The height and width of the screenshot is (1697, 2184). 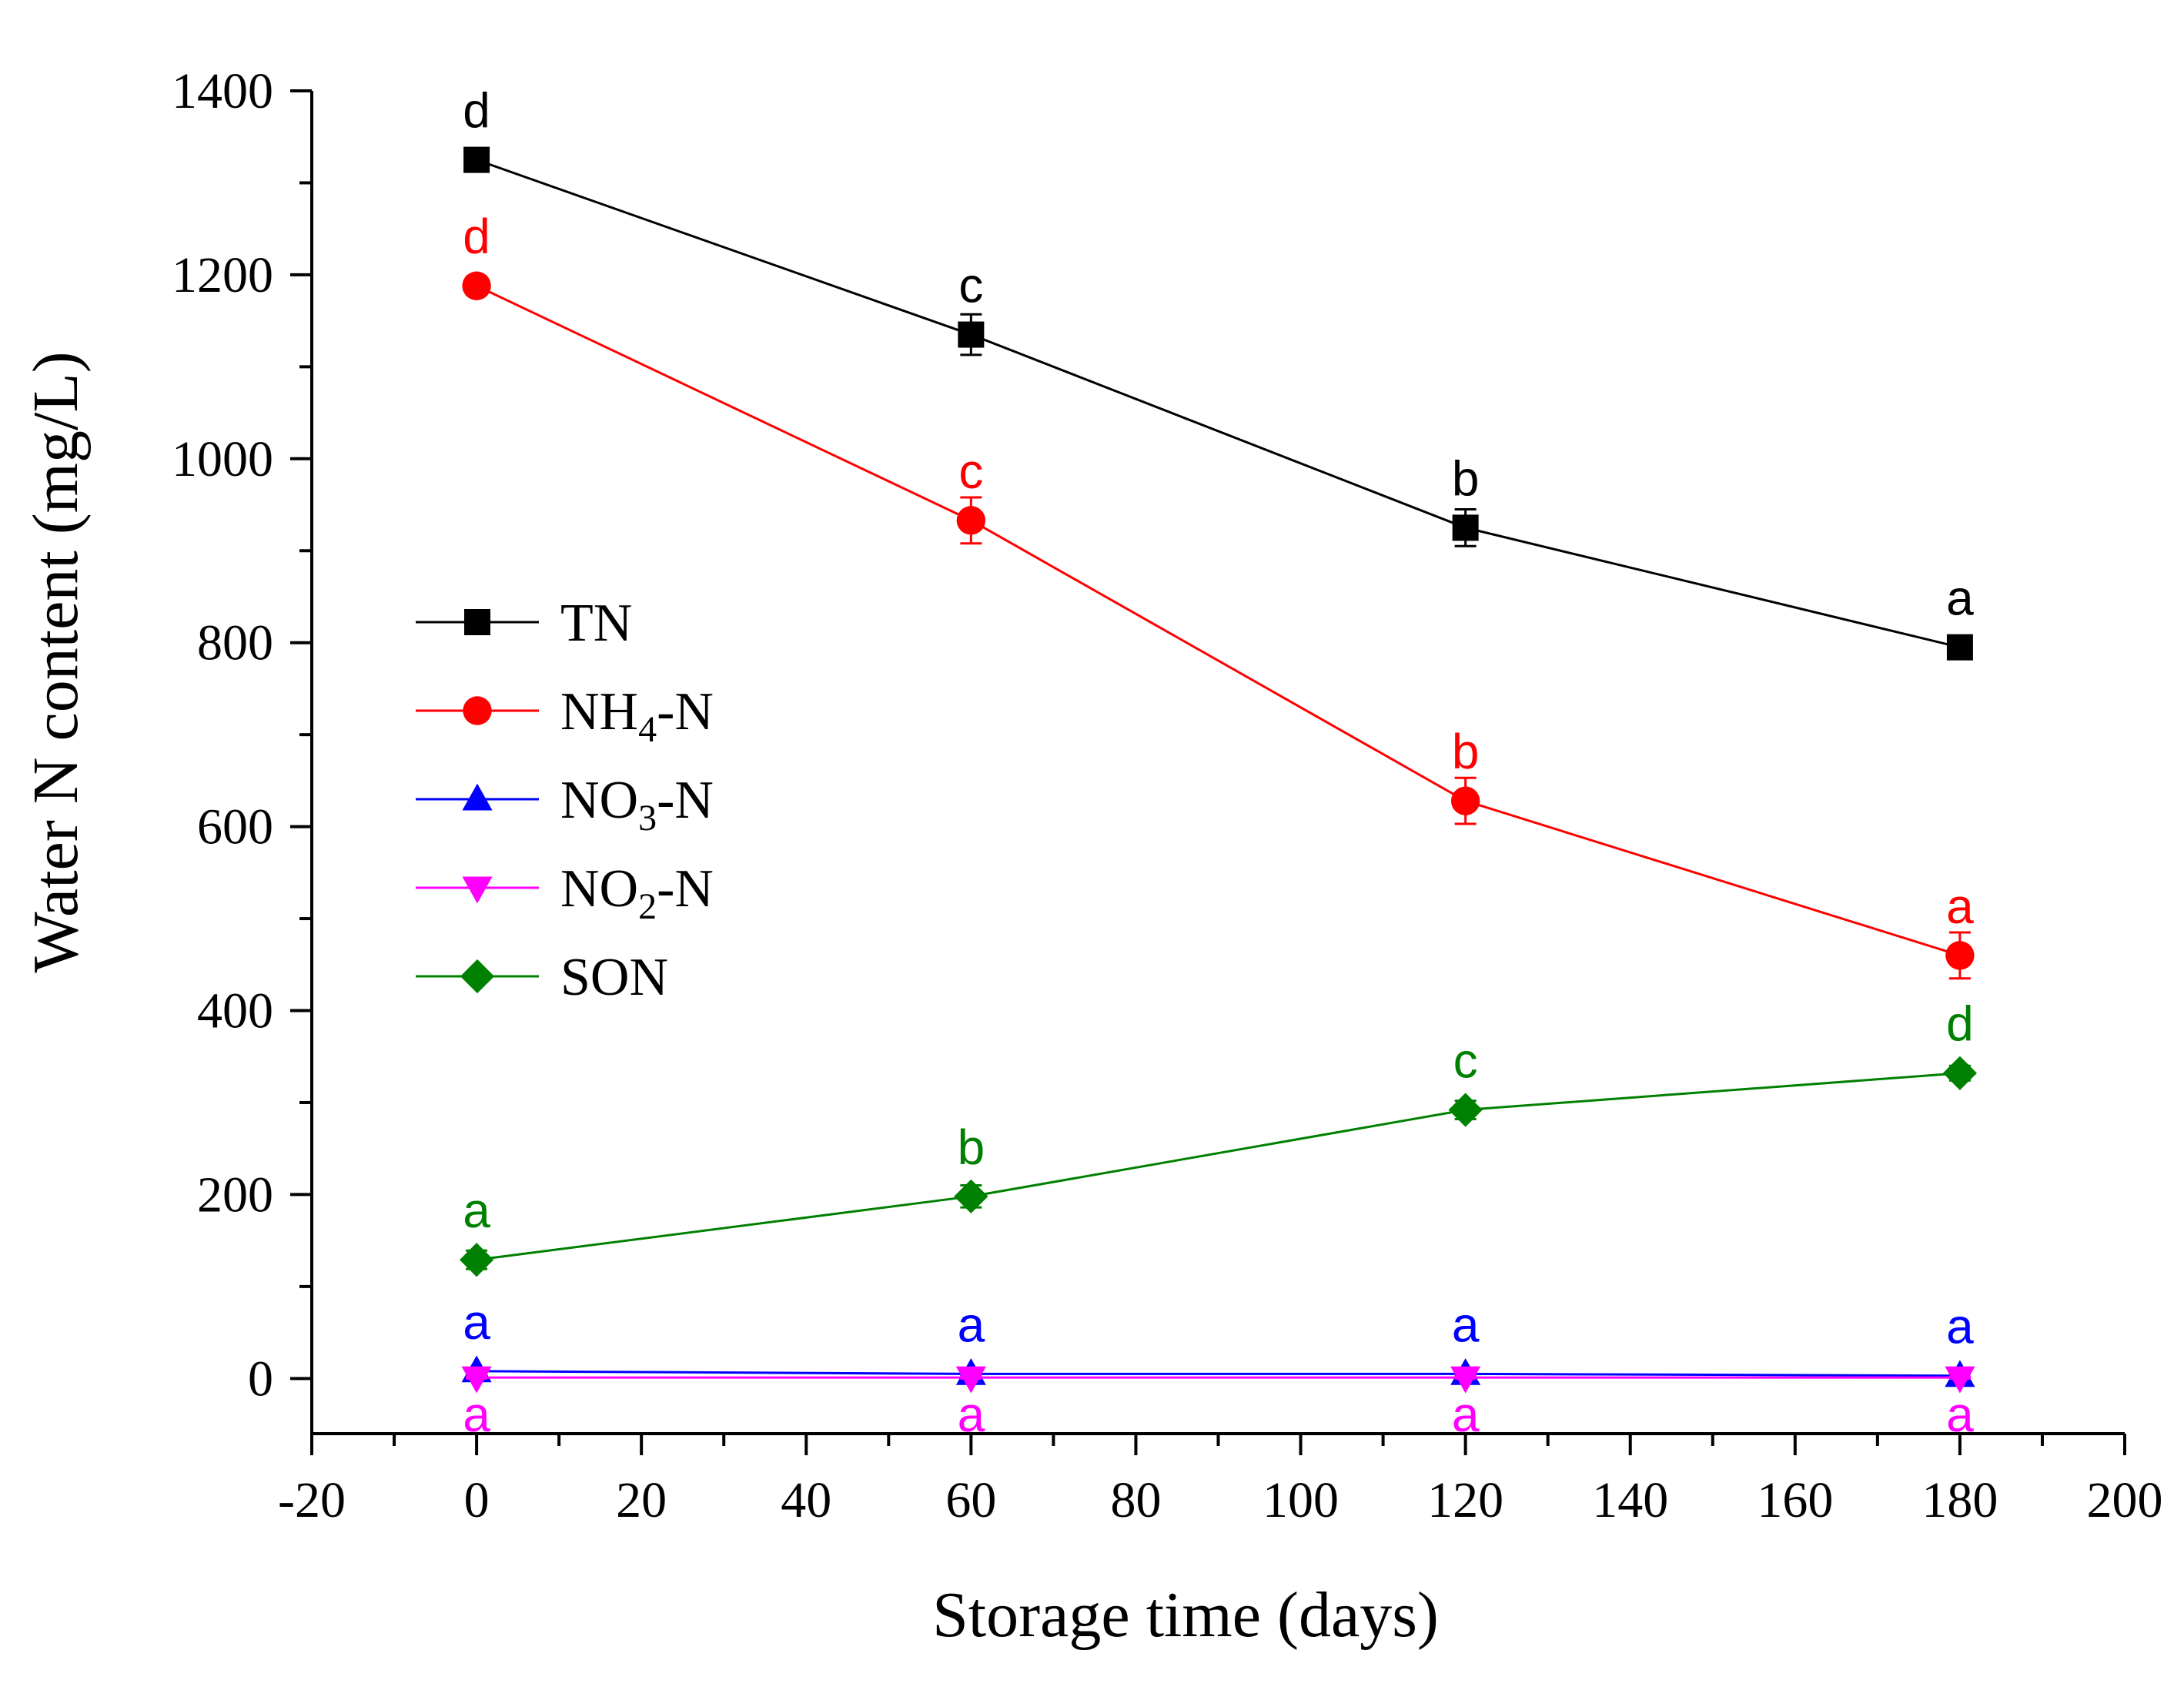 I want to click on x-tick-label: 200, so click(x=2125, y=1500).